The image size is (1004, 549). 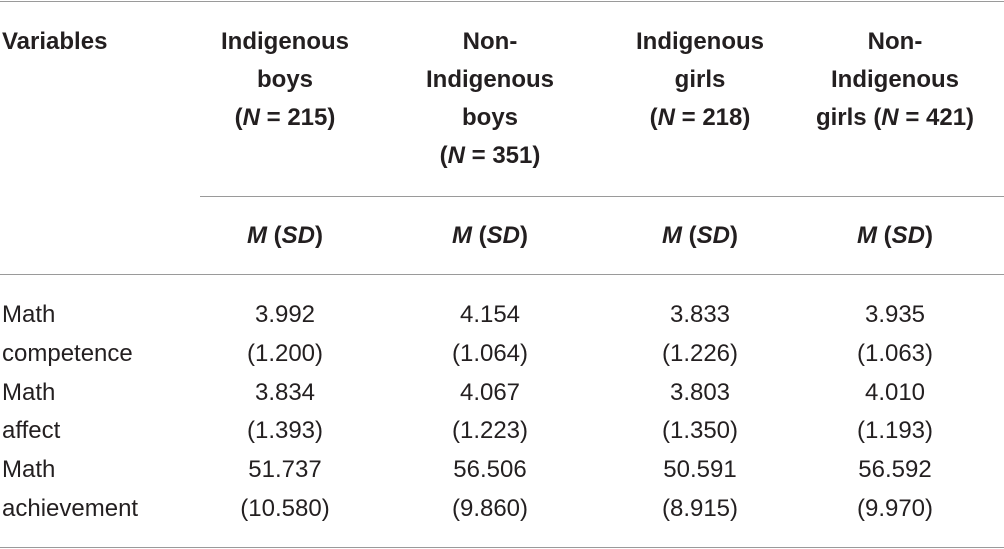 What do you see at coordinates (602, 196) in the screenshot?
I see `header-rule` at bounding box center [602, 196].